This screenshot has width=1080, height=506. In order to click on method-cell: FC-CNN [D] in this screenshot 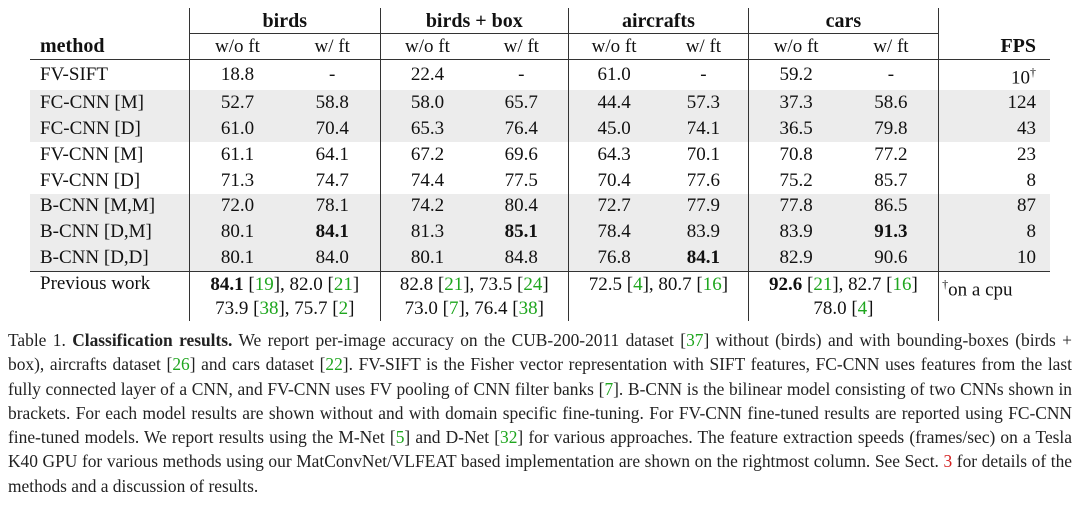, I will do `click(110, 129)`.